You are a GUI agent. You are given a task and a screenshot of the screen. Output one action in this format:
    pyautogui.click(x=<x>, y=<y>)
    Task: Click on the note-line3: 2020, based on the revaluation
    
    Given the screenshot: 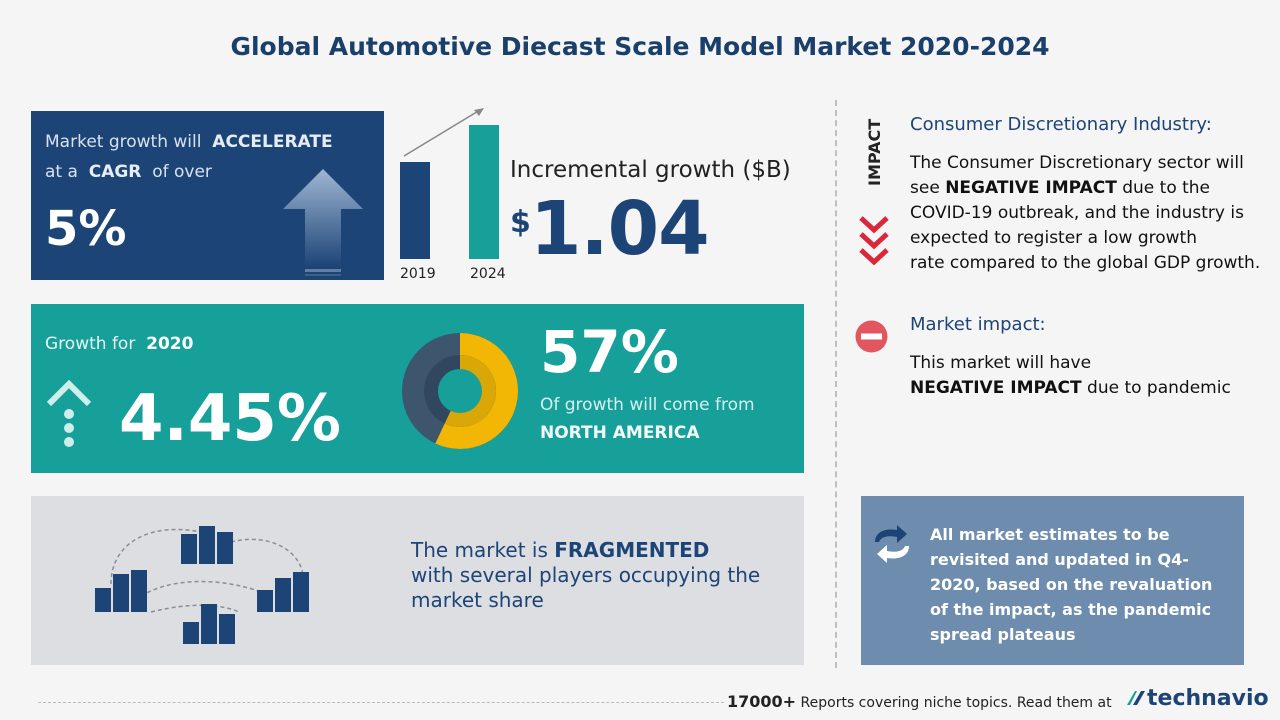 What is the action you would take?
    pyautogui.click(x=1071, y=584)
    